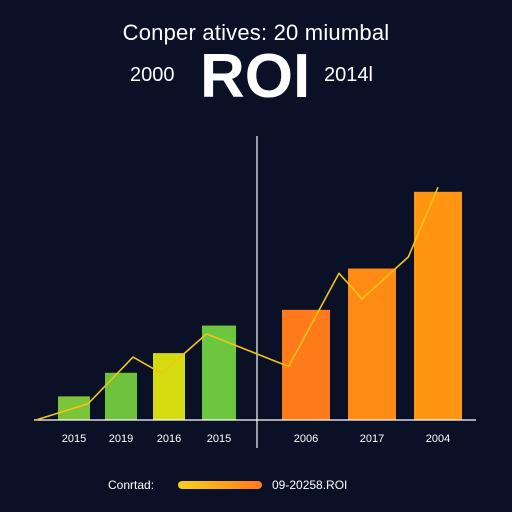  What do you see at coordinates (121, 439) in the screenshot?
I see `x-tick-label: 2019` at bounding box center [121, 439].